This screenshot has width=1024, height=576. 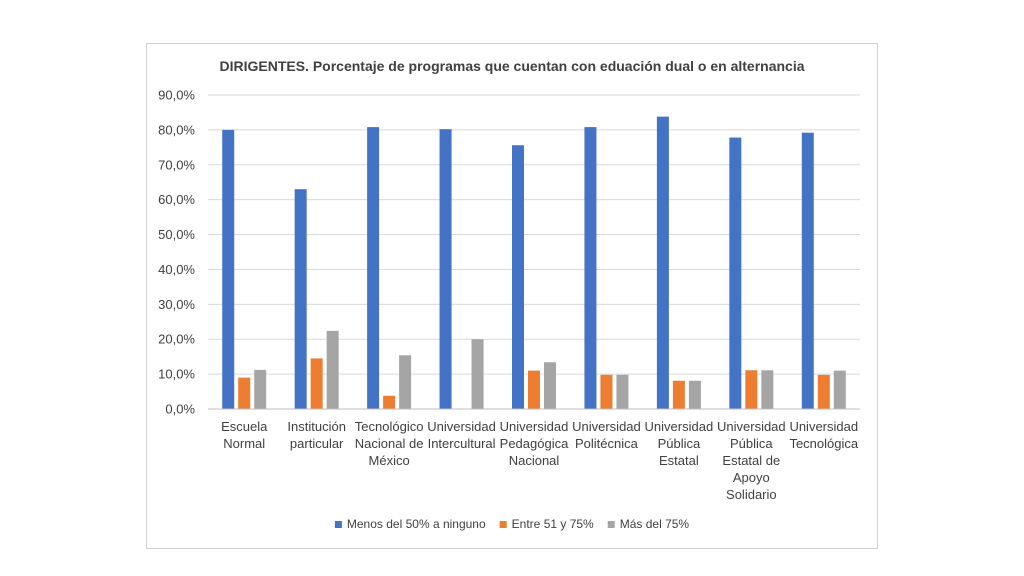 What do you see at coordinates (176, 164) in the screenshot?
I see `y-tick-label: 70,0%` at bounding box center [176, 164].